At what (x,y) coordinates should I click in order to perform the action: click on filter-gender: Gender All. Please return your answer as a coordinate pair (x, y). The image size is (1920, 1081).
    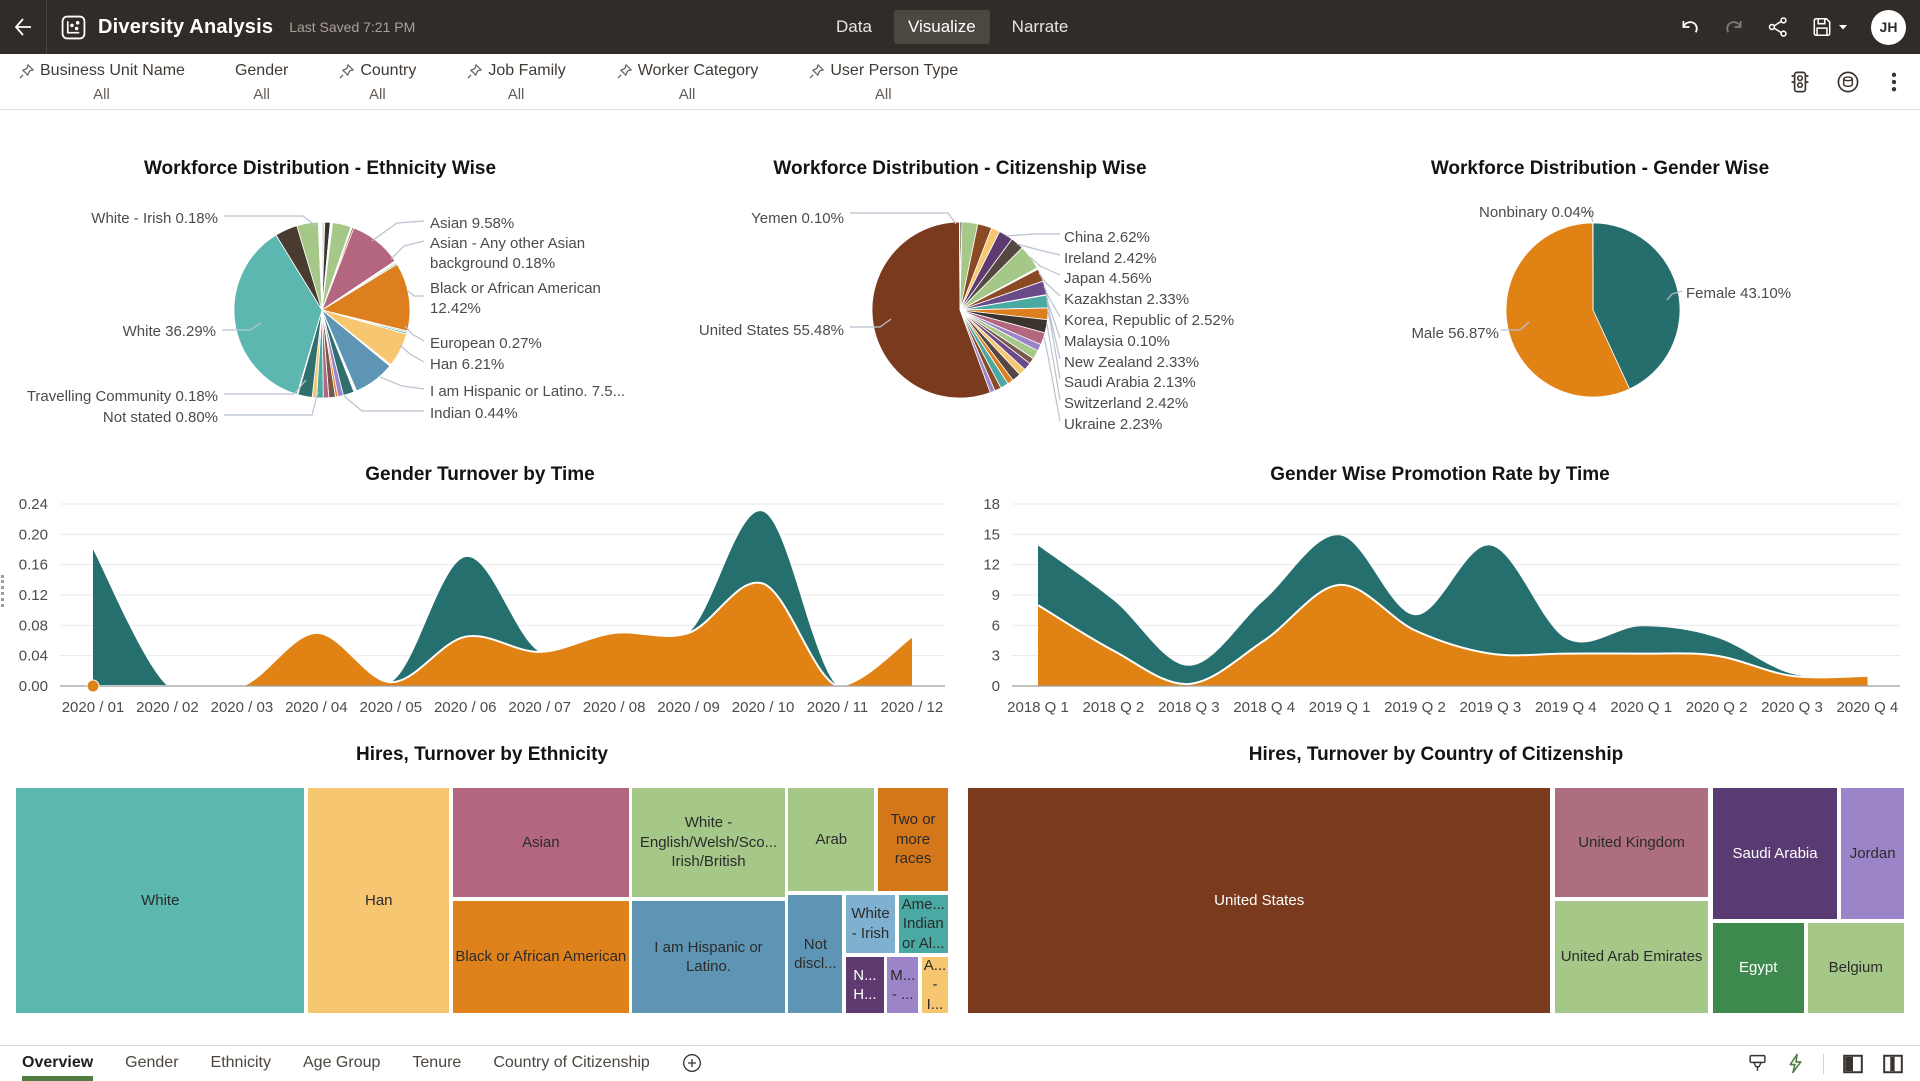
    Looking at the image, I should click on (261, 82).